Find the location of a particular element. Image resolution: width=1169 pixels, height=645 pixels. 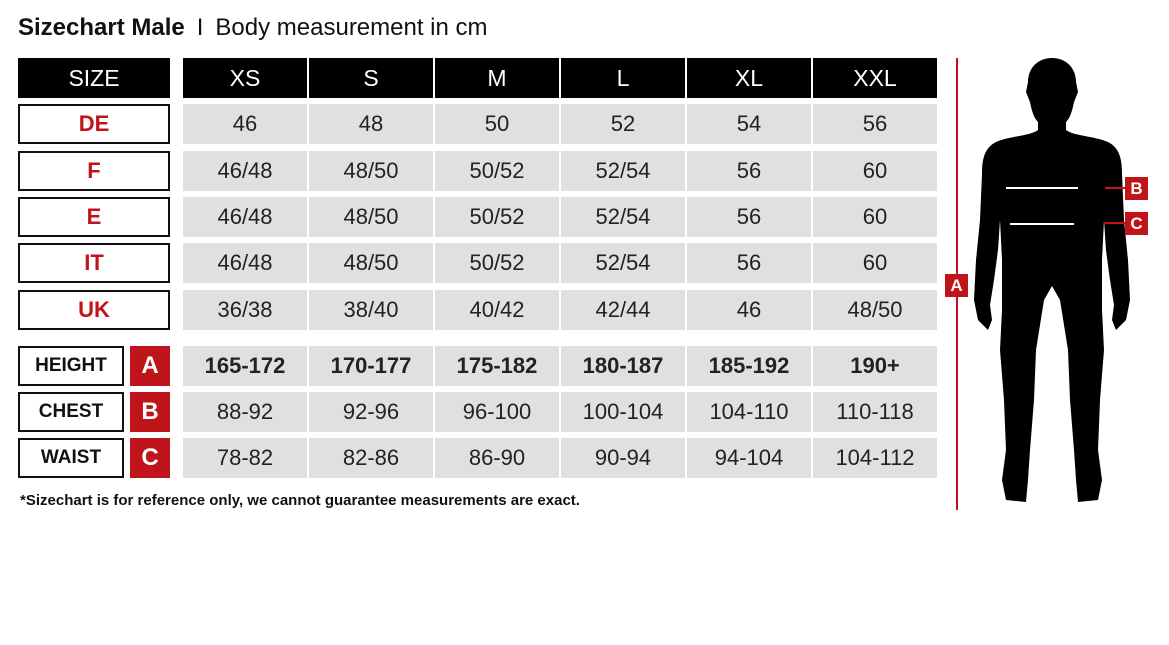

table-cell: 50 is located at coordinates (497, 124).